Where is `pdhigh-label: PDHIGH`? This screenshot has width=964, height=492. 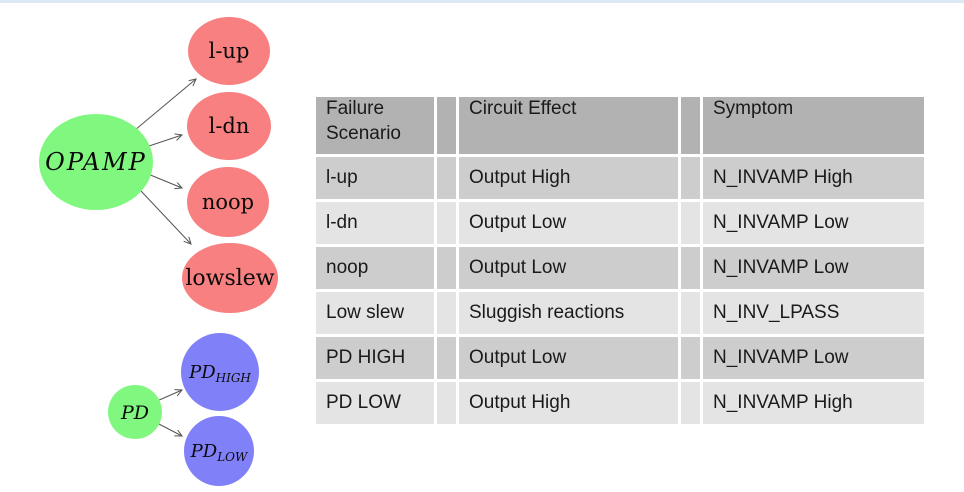
pdhigh-label: PDHIGH is located at coordinates (219, 373).